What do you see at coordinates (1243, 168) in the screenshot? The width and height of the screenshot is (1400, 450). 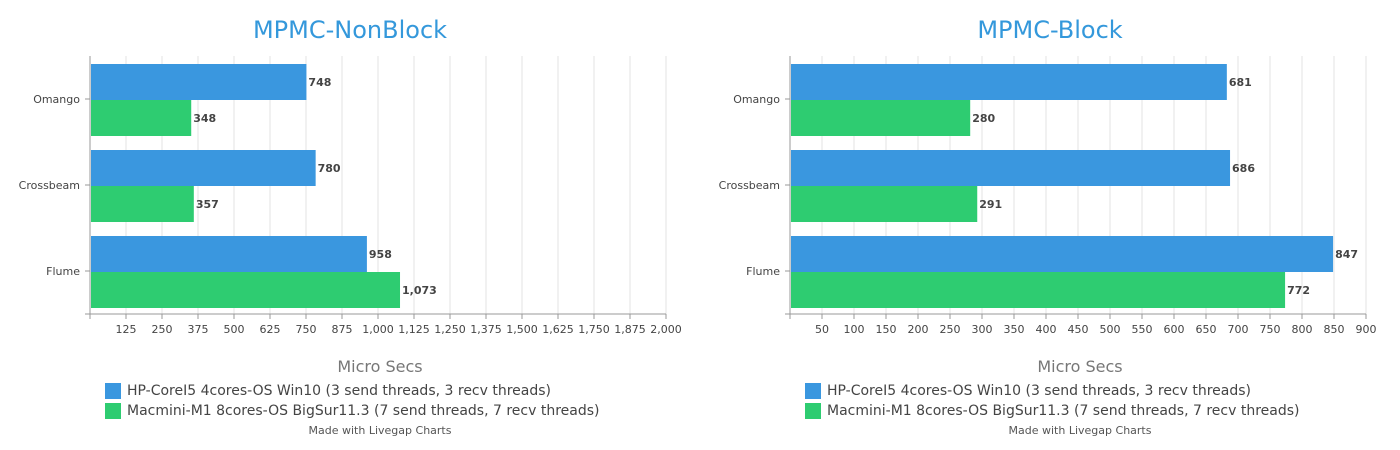 I see `data-label: 686` at bounding box center [1243, 168].